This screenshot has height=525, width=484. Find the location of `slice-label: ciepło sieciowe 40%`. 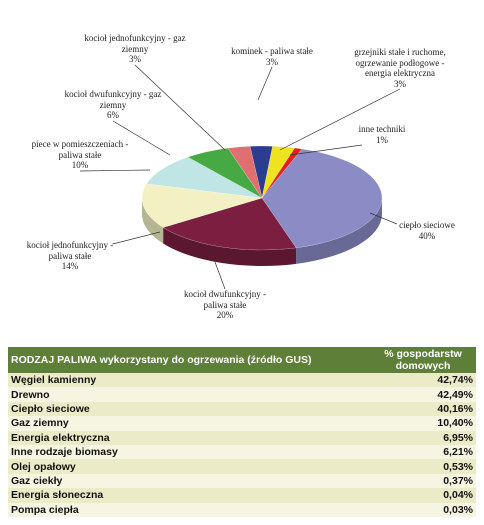

slice-label: ciepło sieciowe 40% is located at coordinates (427, 230).